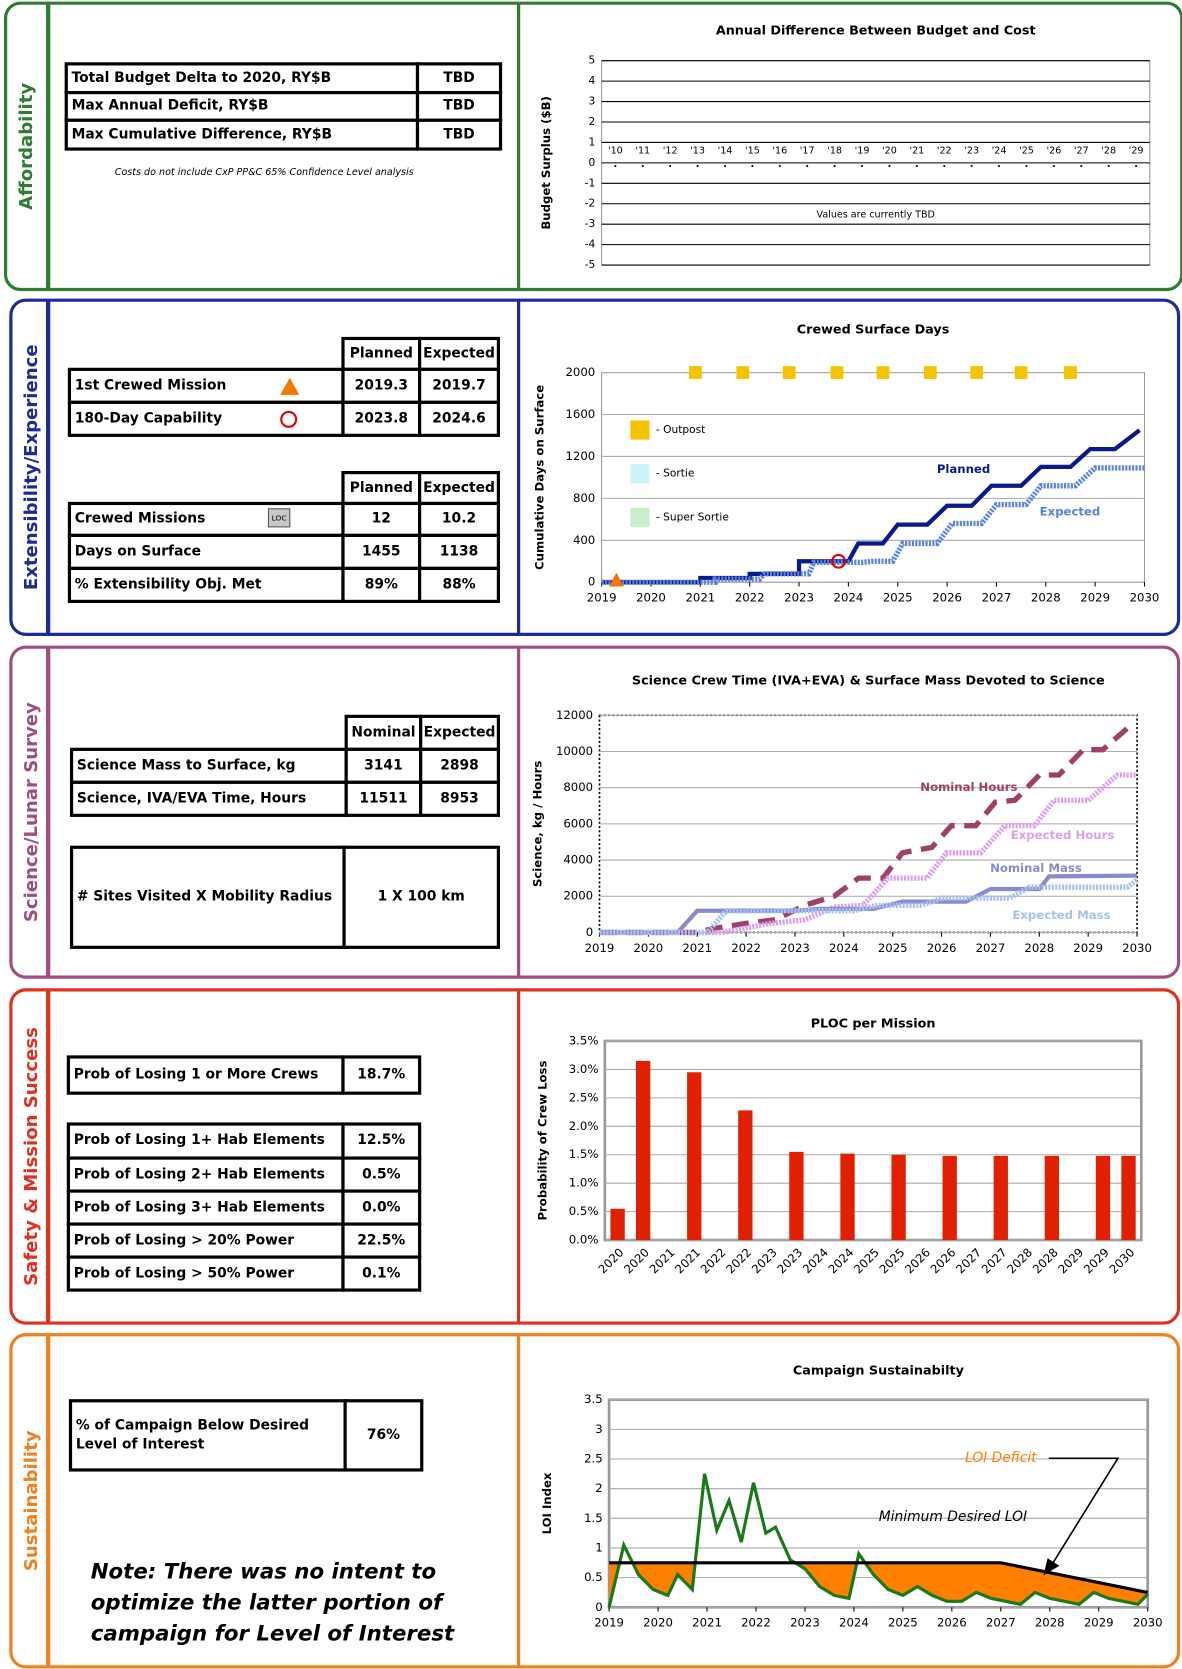 The height and width of the screenshot is (1669, 1182). Describe the element at coordinates (834, 151) in the screenshot. I see `x-tick-label: '18` at that location.